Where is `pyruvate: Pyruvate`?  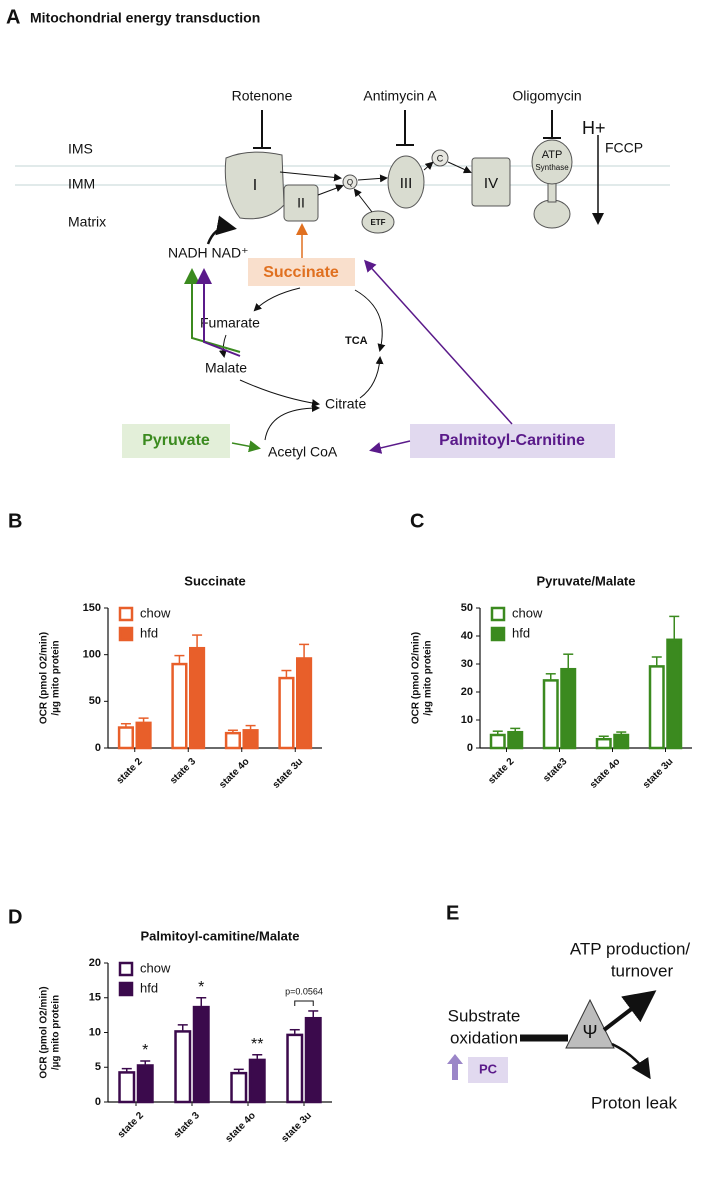 pyruvate: Pyruvate is located at coordinates (176, 440).